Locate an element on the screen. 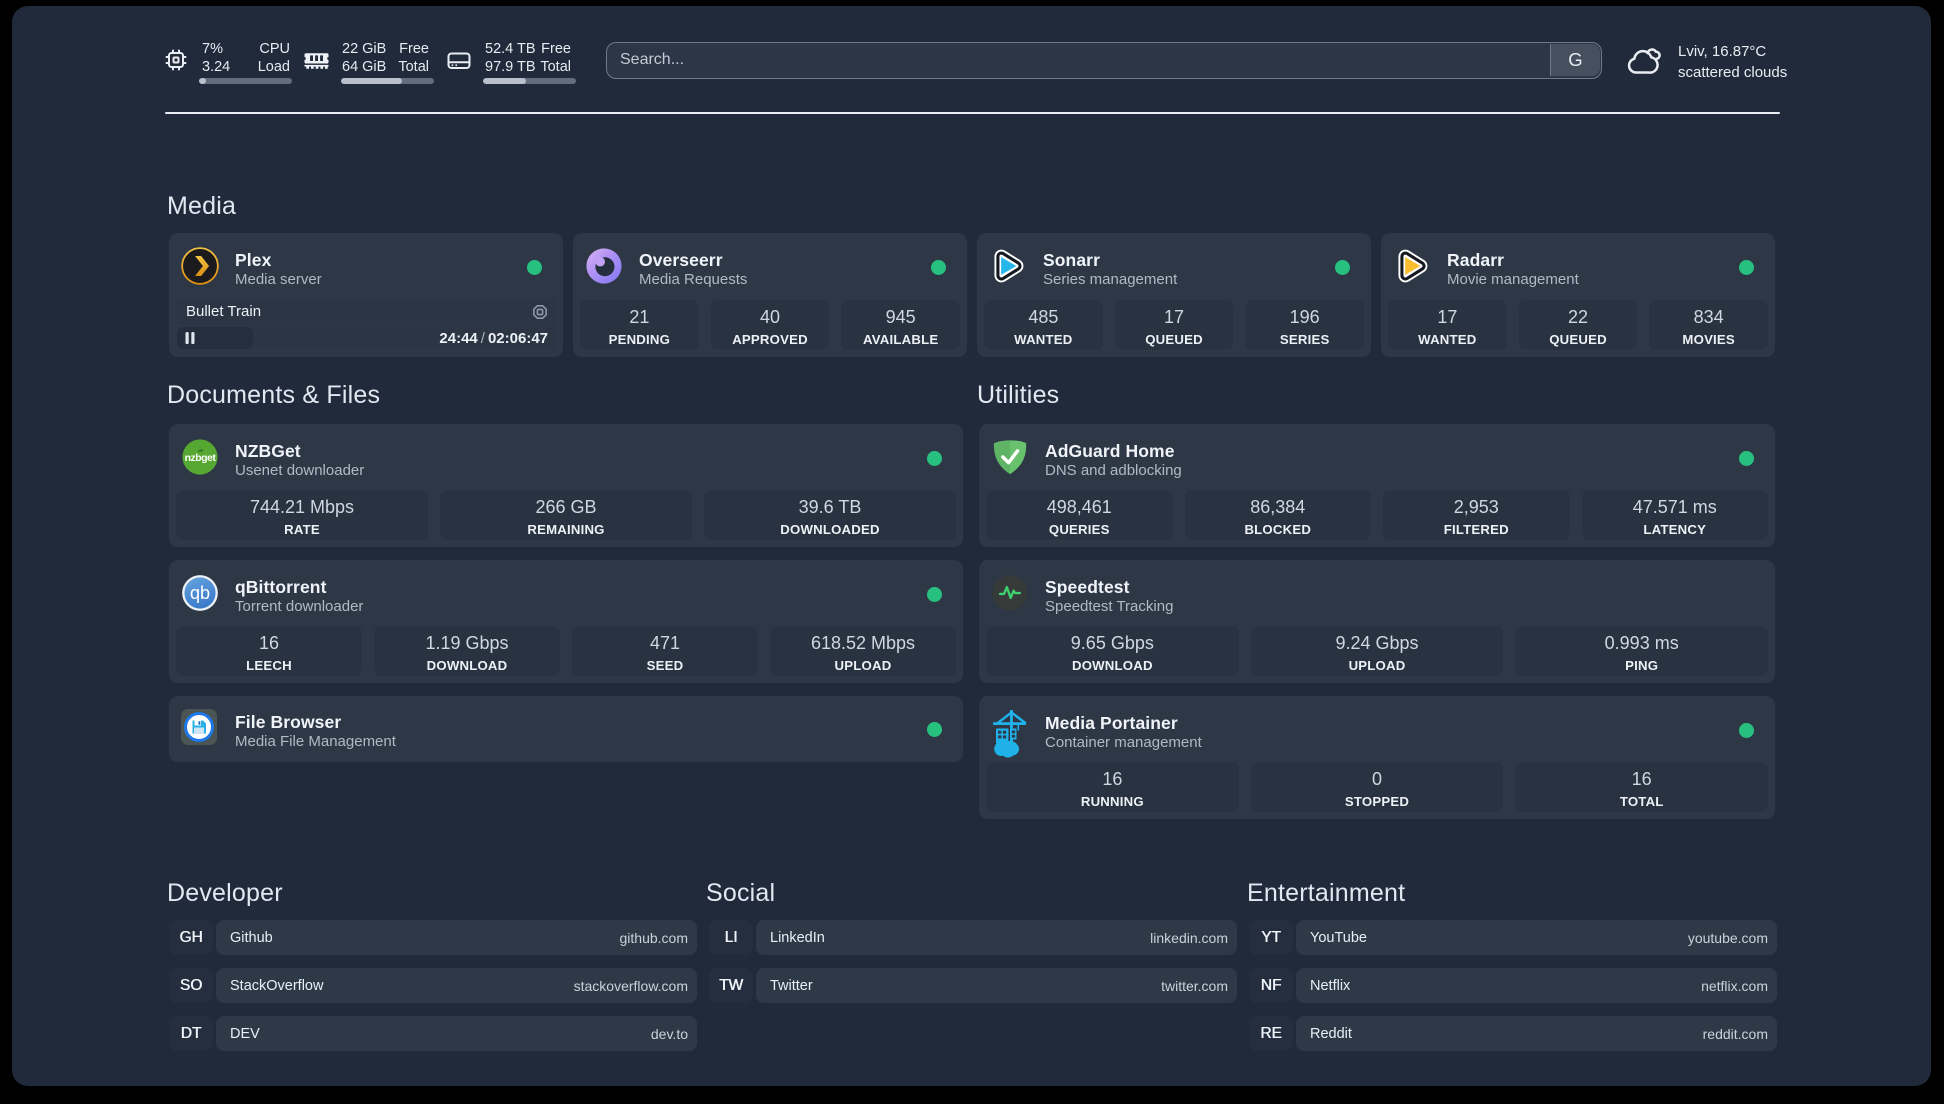  svg-text: qb is located at coordinates (200, 593).